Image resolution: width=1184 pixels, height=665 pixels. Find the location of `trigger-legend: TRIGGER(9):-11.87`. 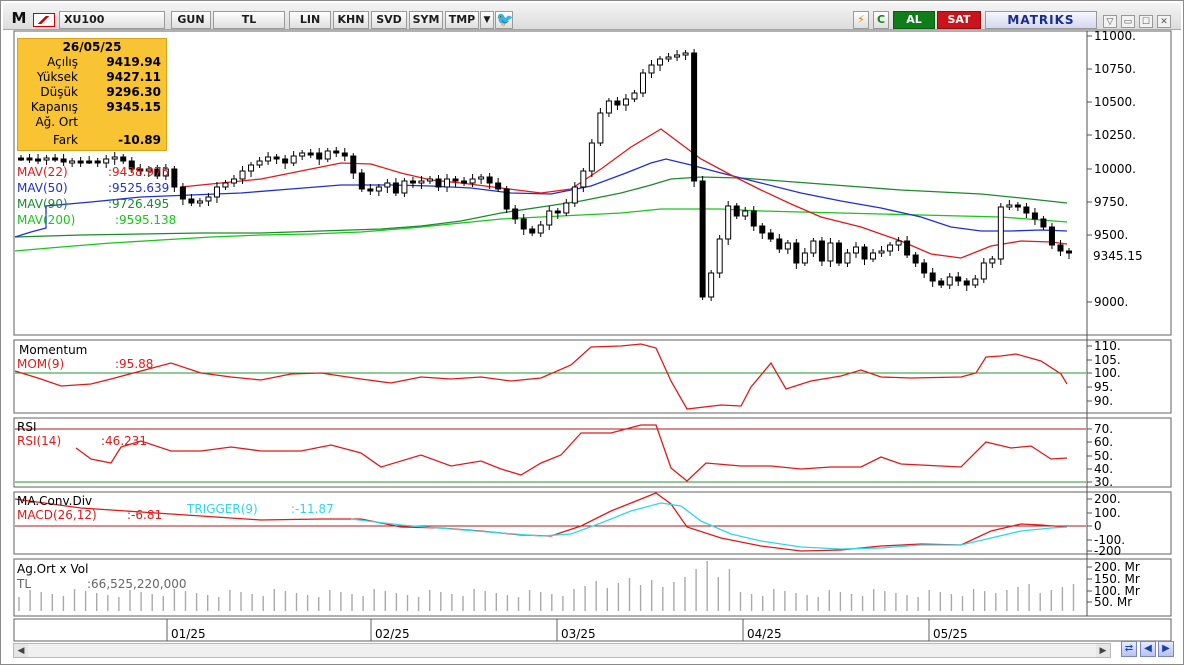

trigger-legend: TRIGGER(9):-11.87 is located at coordinates (260, 509).